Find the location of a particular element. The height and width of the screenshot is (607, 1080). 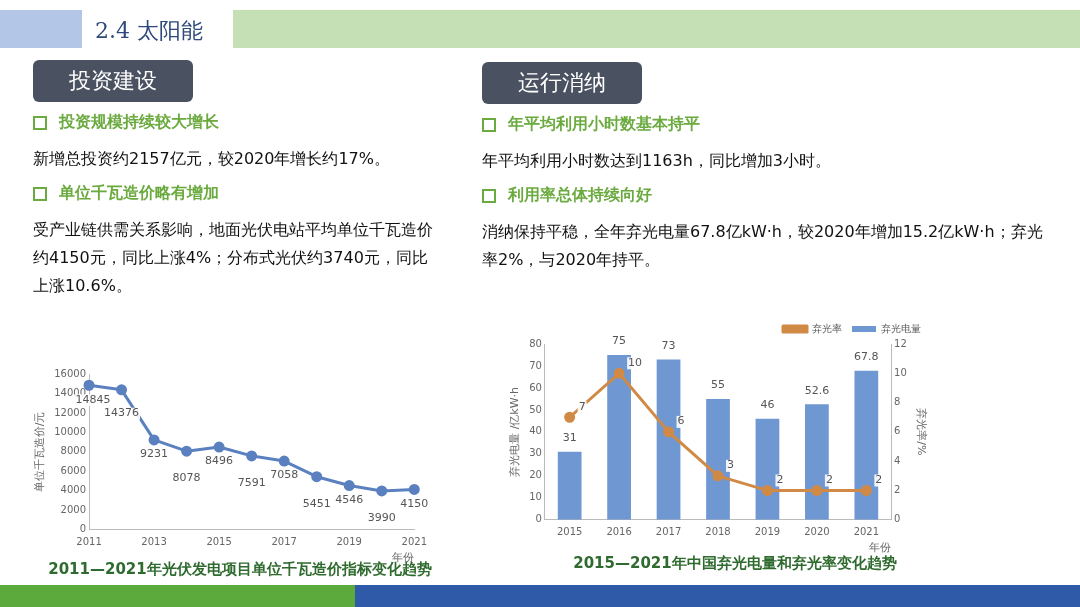

y-axis-title: 弃光电量 /亿kW·h is located at coordinates (515, 431).